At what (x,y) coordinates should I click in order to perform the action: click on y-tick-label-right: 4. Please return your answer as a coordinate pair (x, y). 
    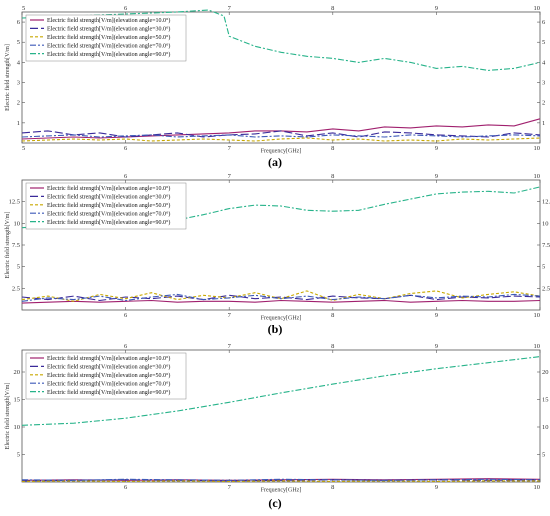
    Looking at the image, I should click on (544, 62).